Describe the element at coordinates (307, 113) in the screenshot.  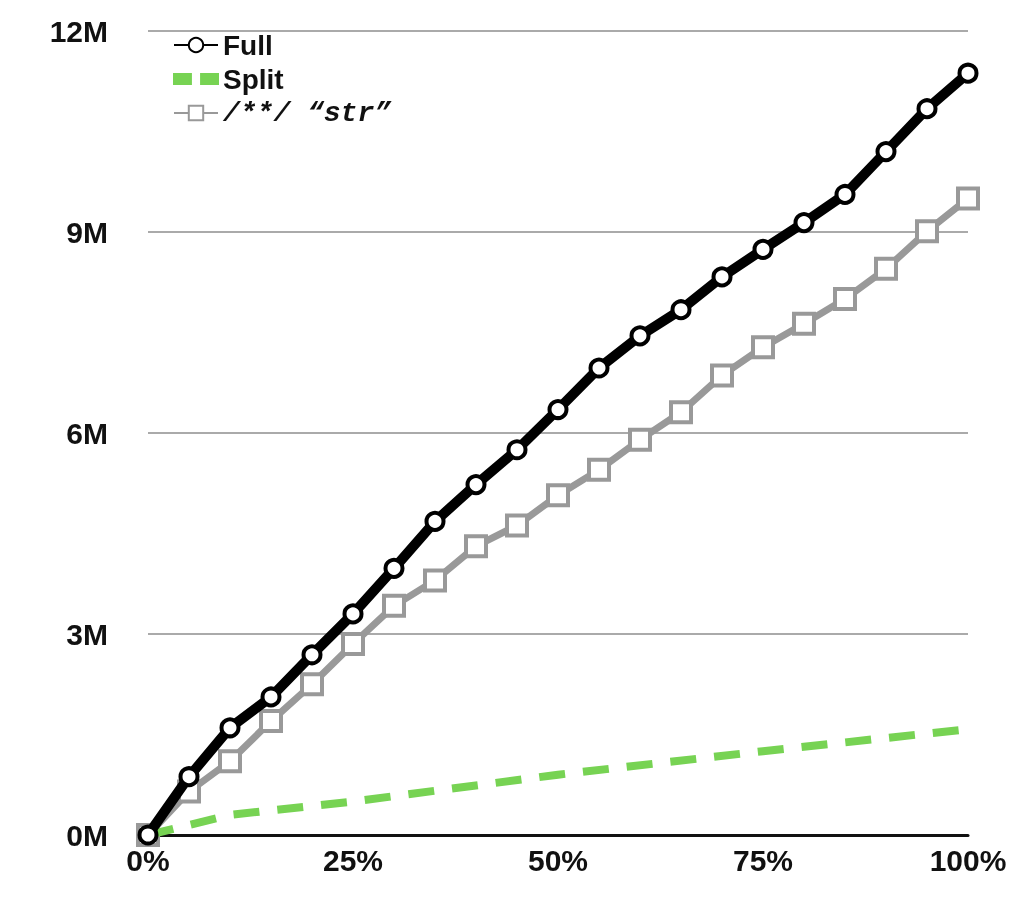
I see `legend-label: /**/ “str”` at that location.